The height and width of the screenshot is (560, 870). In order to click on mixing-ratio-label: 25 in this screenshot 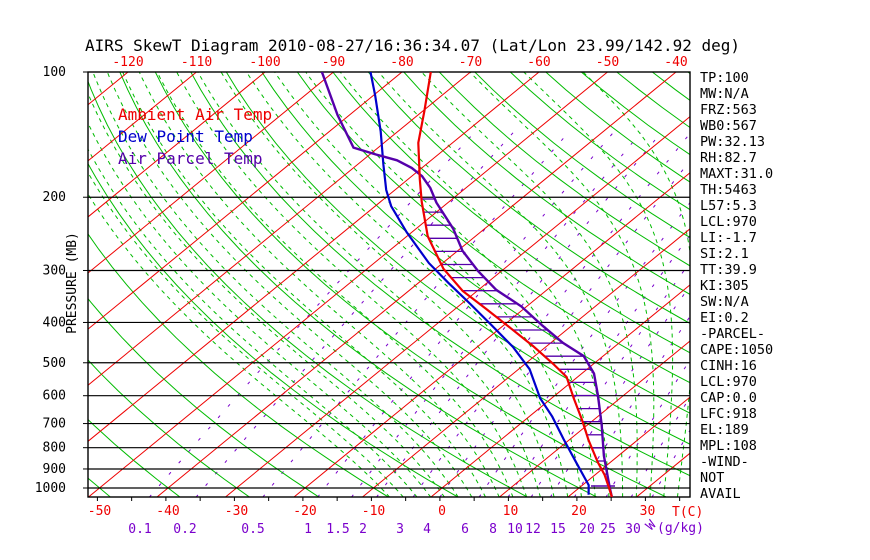, I will do `click(608, 529)`.